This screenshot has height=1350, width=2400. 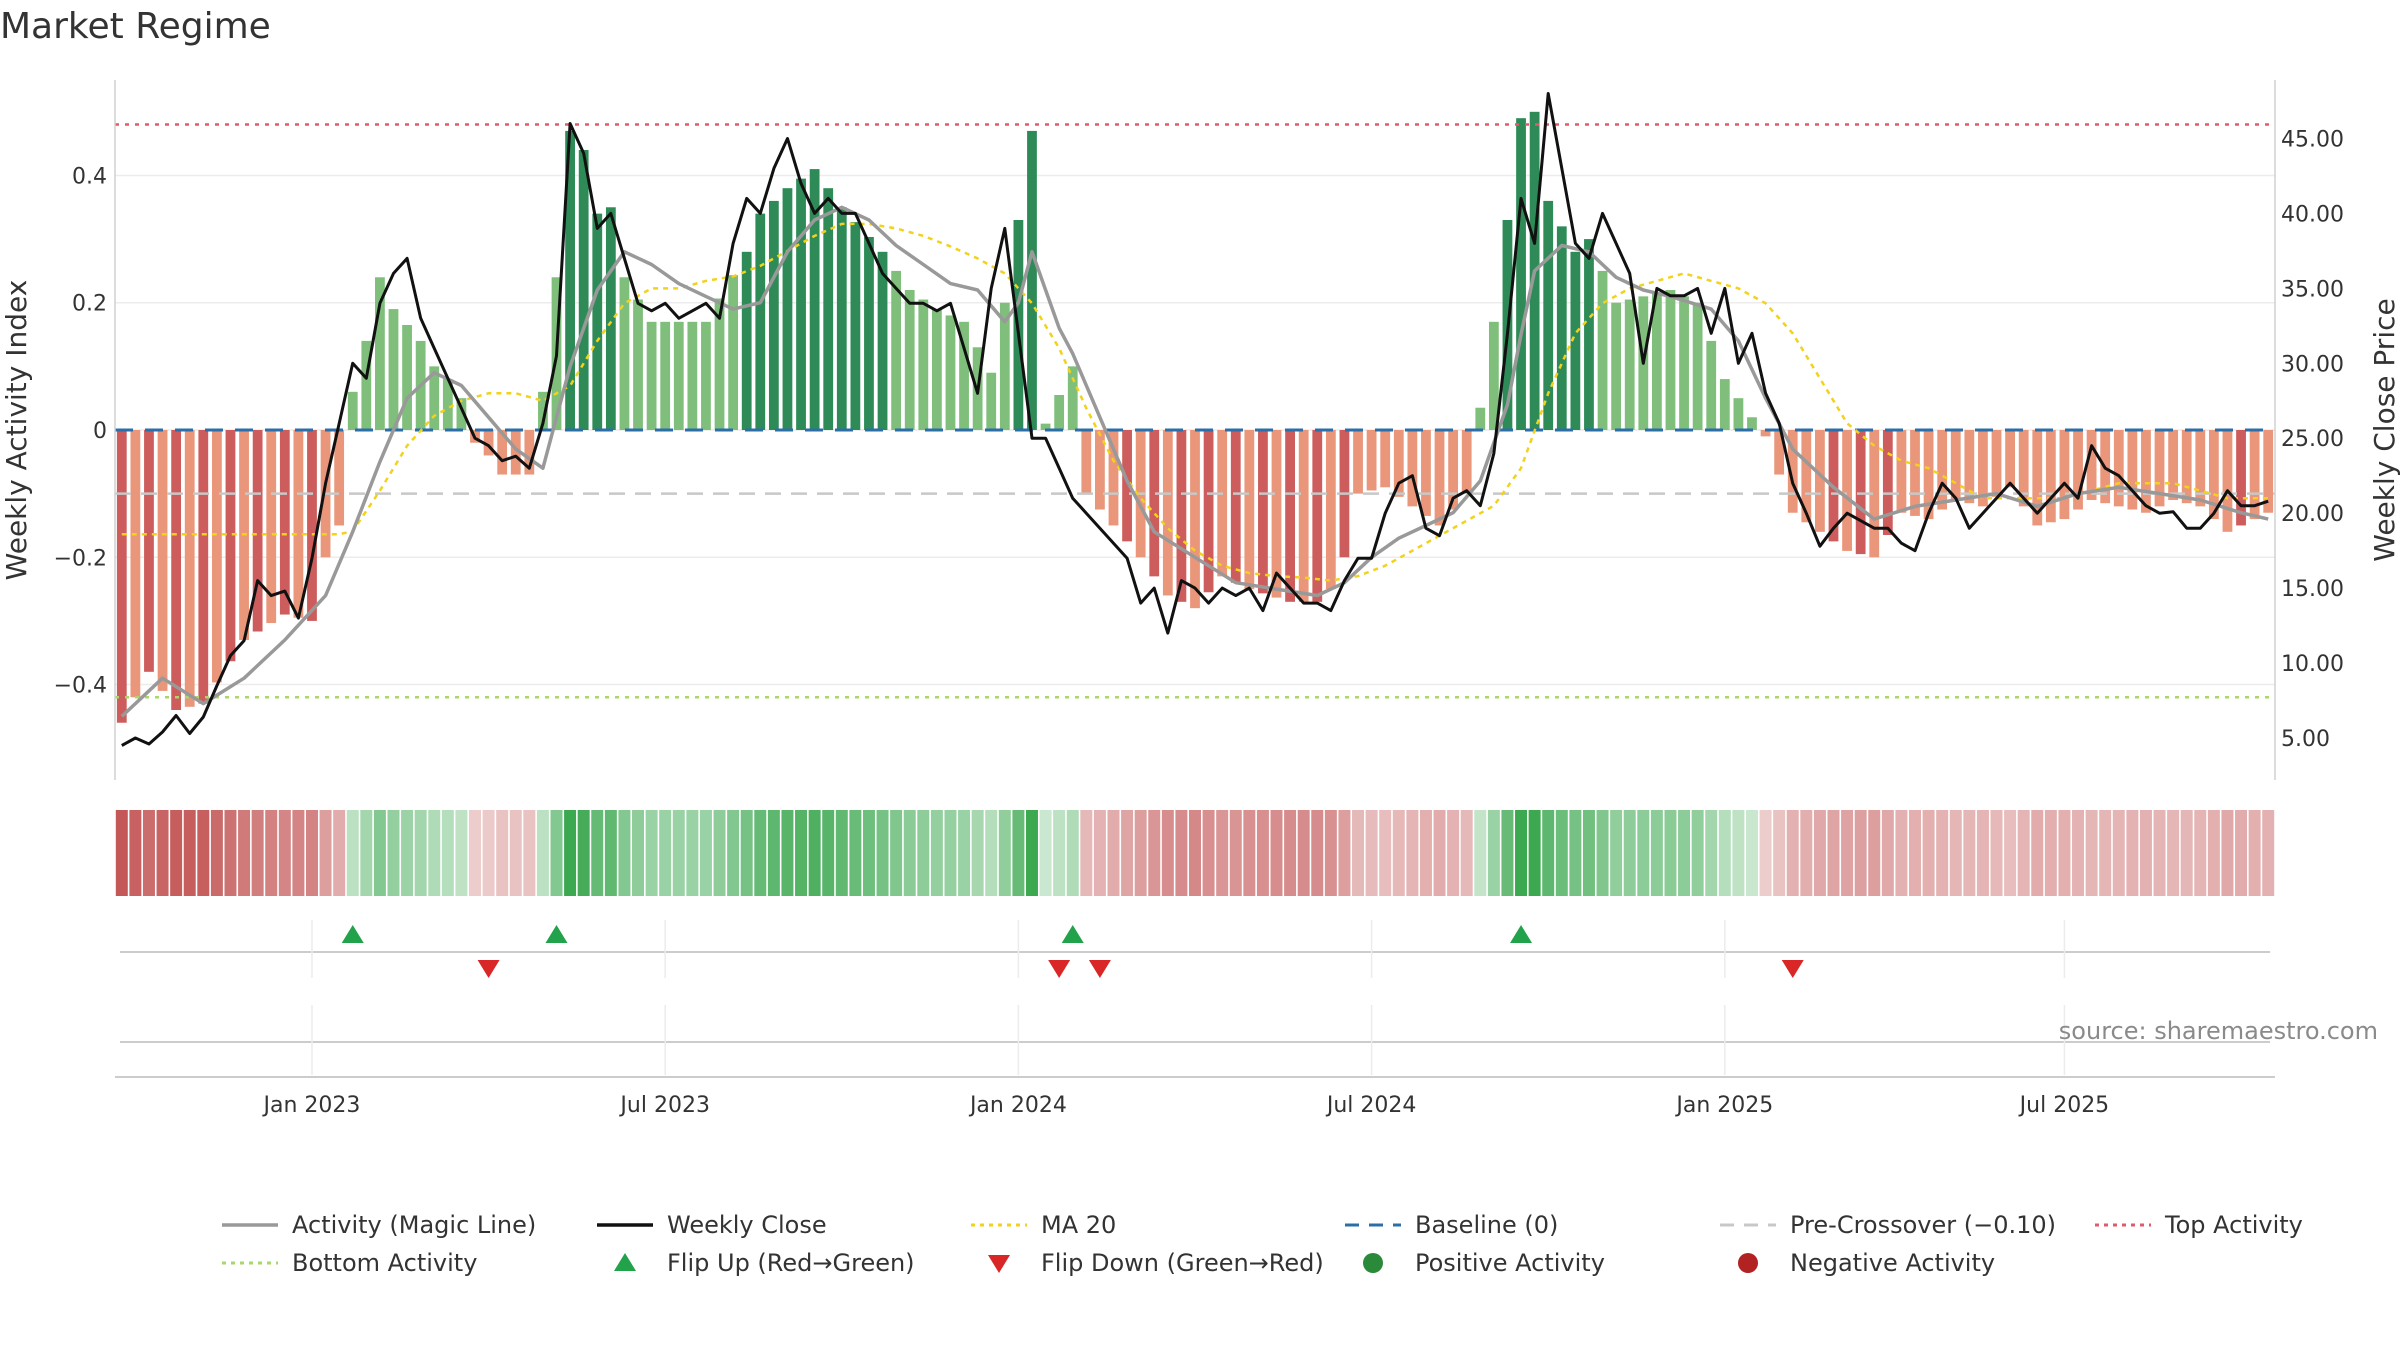 What do you see at coordinates (1866, 1263) in the screenshot?
I see `legend-item: Negative Activity` at bounding box center [1866, 1263].